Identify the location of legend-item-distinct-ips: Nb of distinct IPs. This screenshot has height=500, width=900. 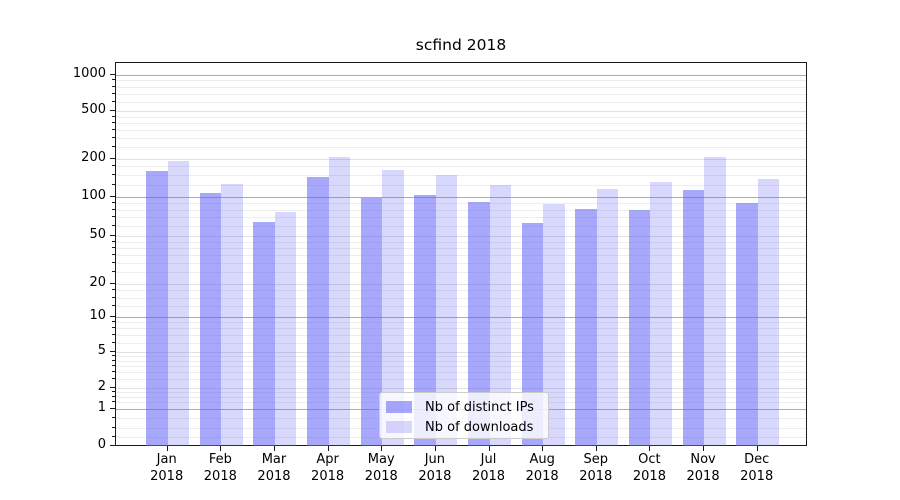
(467, 407).